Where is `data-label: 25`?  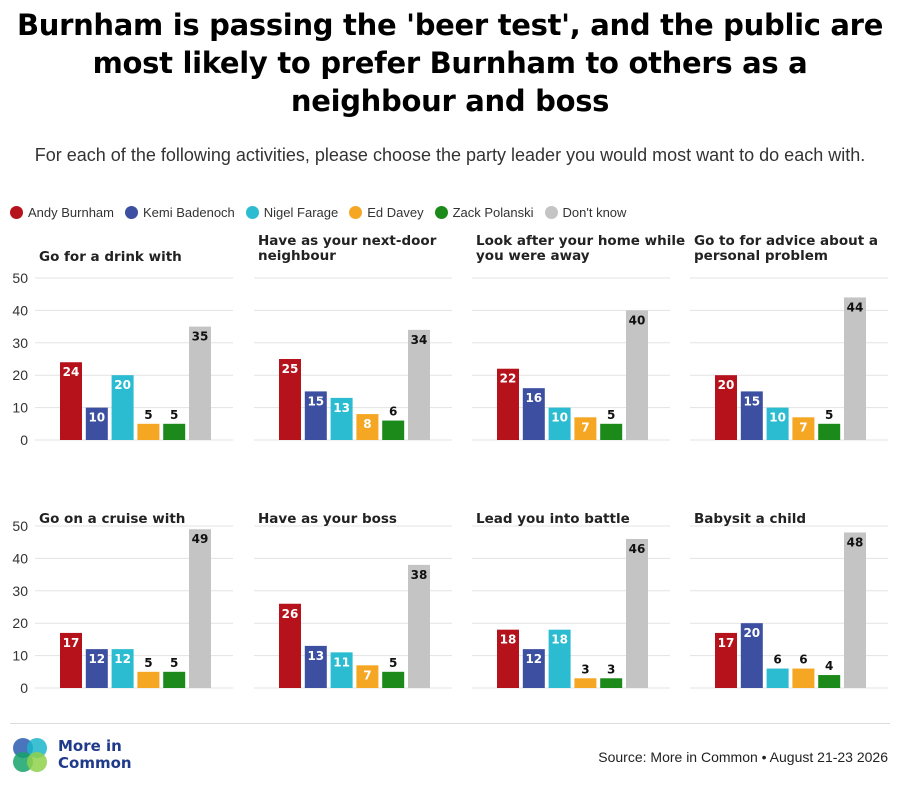 data-label: 25 is located at coordinates (290, 369).